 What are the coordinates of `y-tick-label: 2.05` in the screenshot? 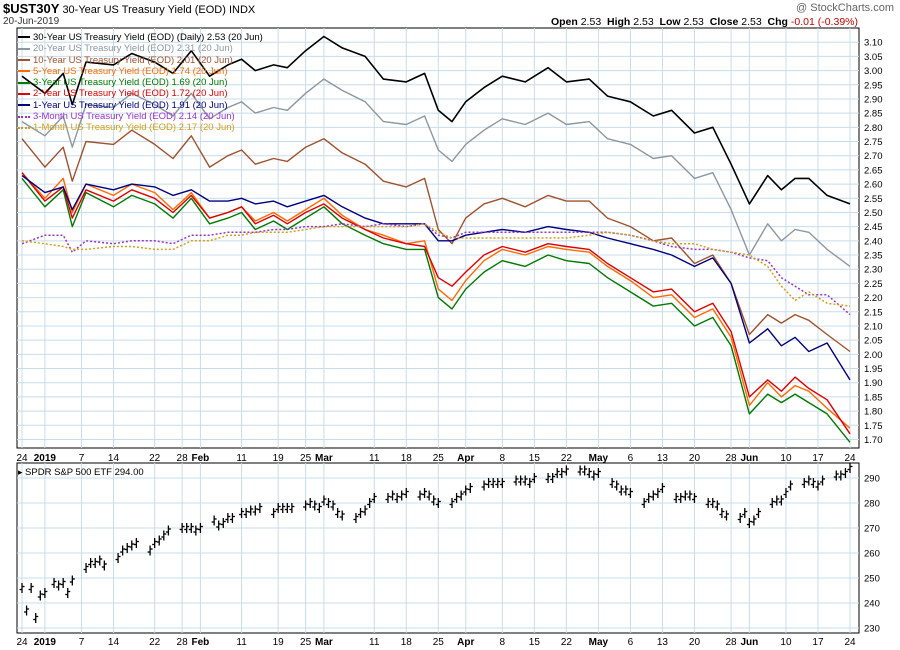 It's located at (873, 341).